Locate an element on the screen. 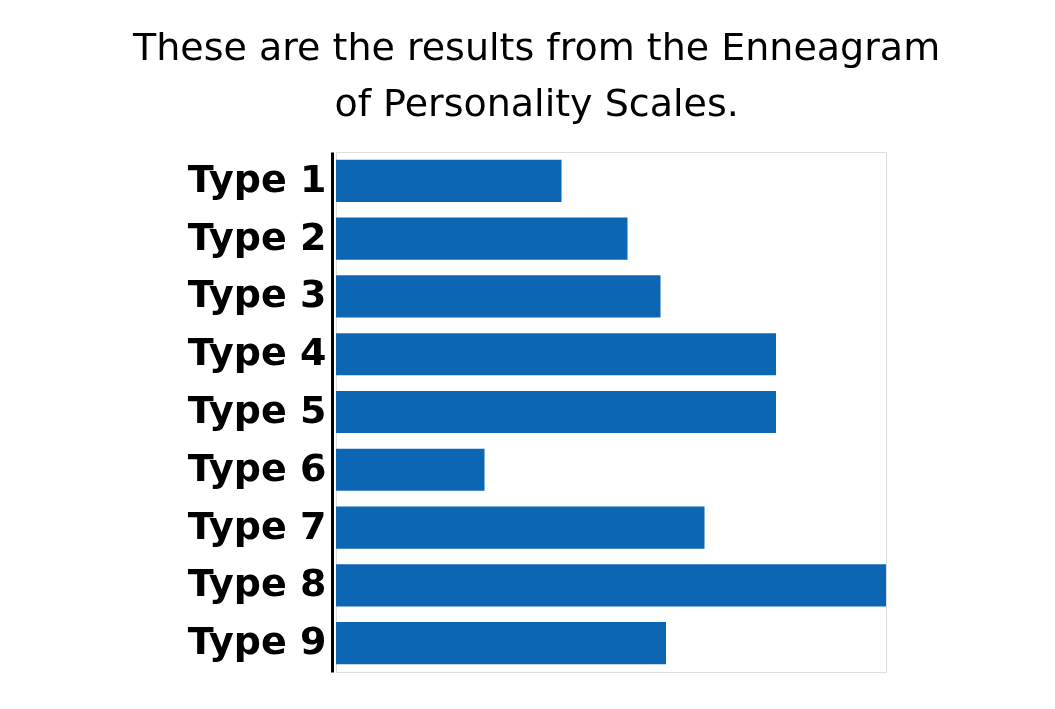 The height and width of the screenshot is (709, 1055). y-tick-label: Type 2 is located at coordinates (257, 236).